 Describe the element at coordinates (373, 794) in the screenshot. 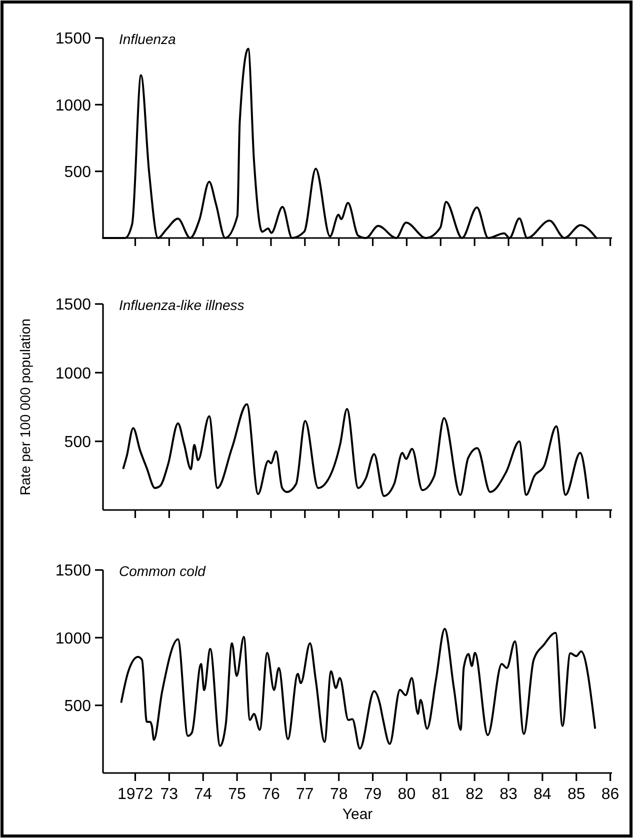

I see `x-tick-label: 79` at that location.